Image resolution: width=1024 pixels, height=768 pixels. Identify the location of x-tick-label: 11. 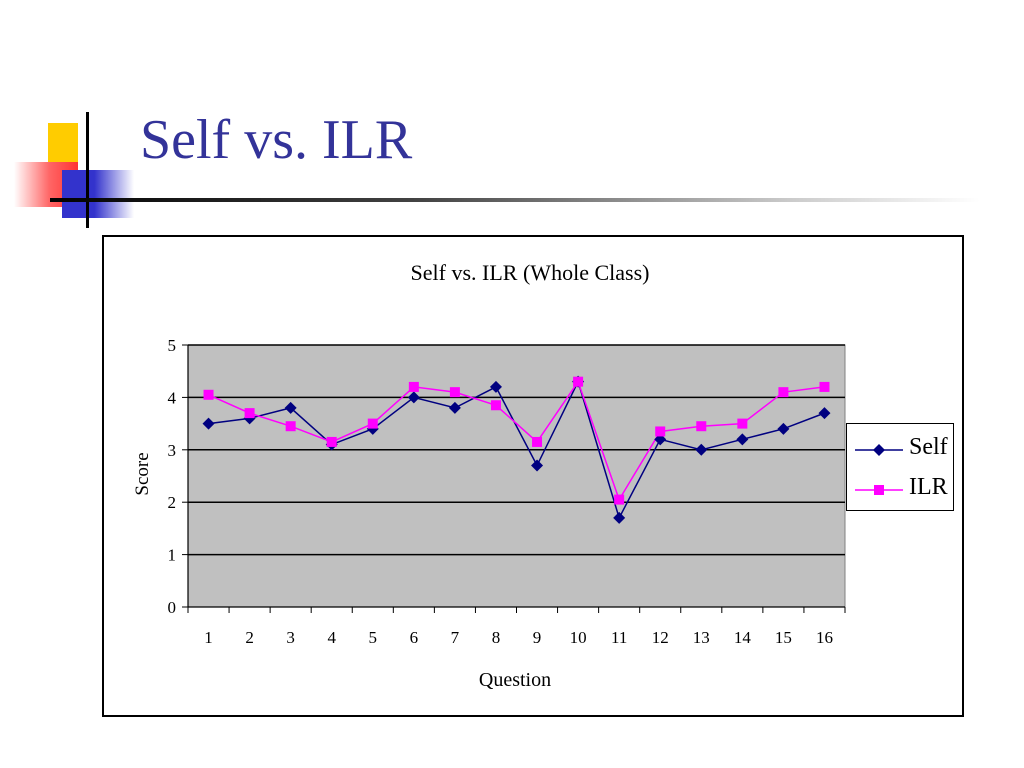
(619, 637).